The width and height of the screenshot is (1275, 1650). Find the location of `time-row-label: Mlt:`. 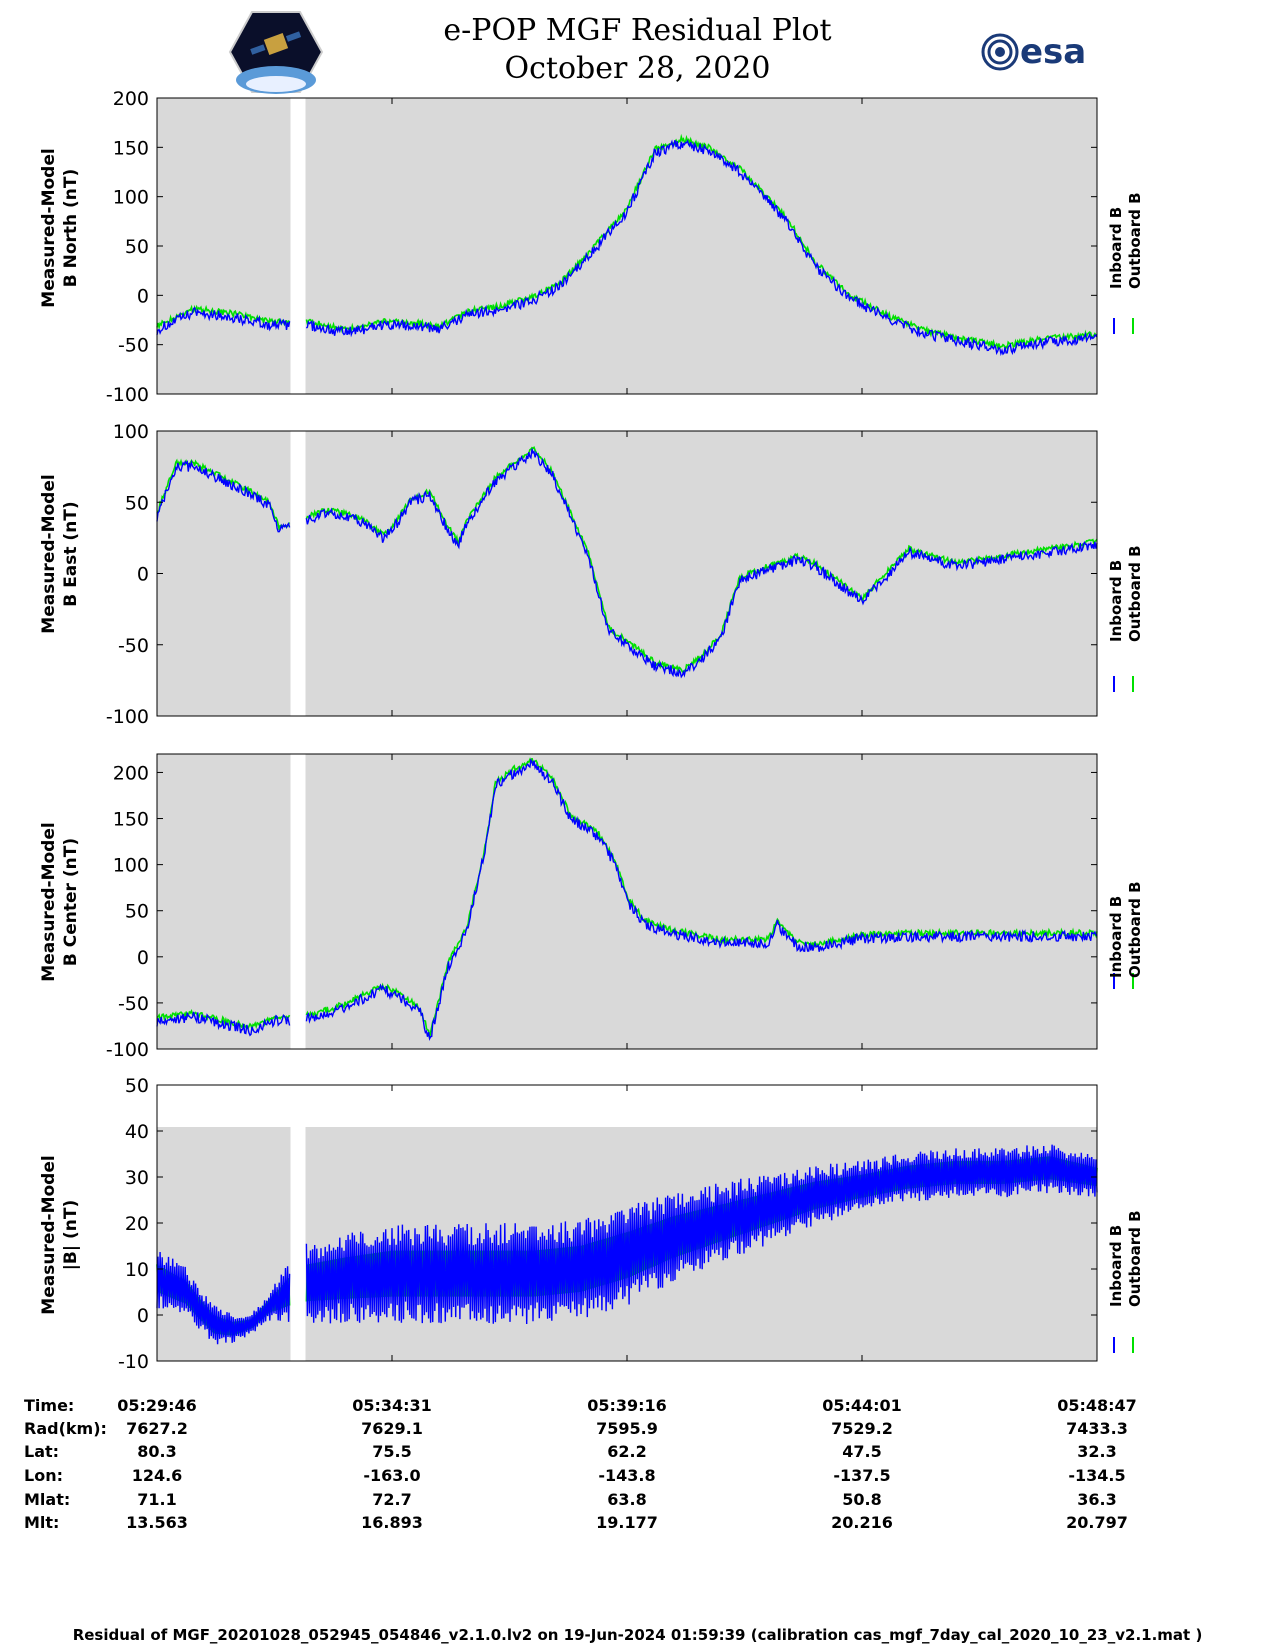

time-row-label: Mlt: is located at coordinates (42, 1522).